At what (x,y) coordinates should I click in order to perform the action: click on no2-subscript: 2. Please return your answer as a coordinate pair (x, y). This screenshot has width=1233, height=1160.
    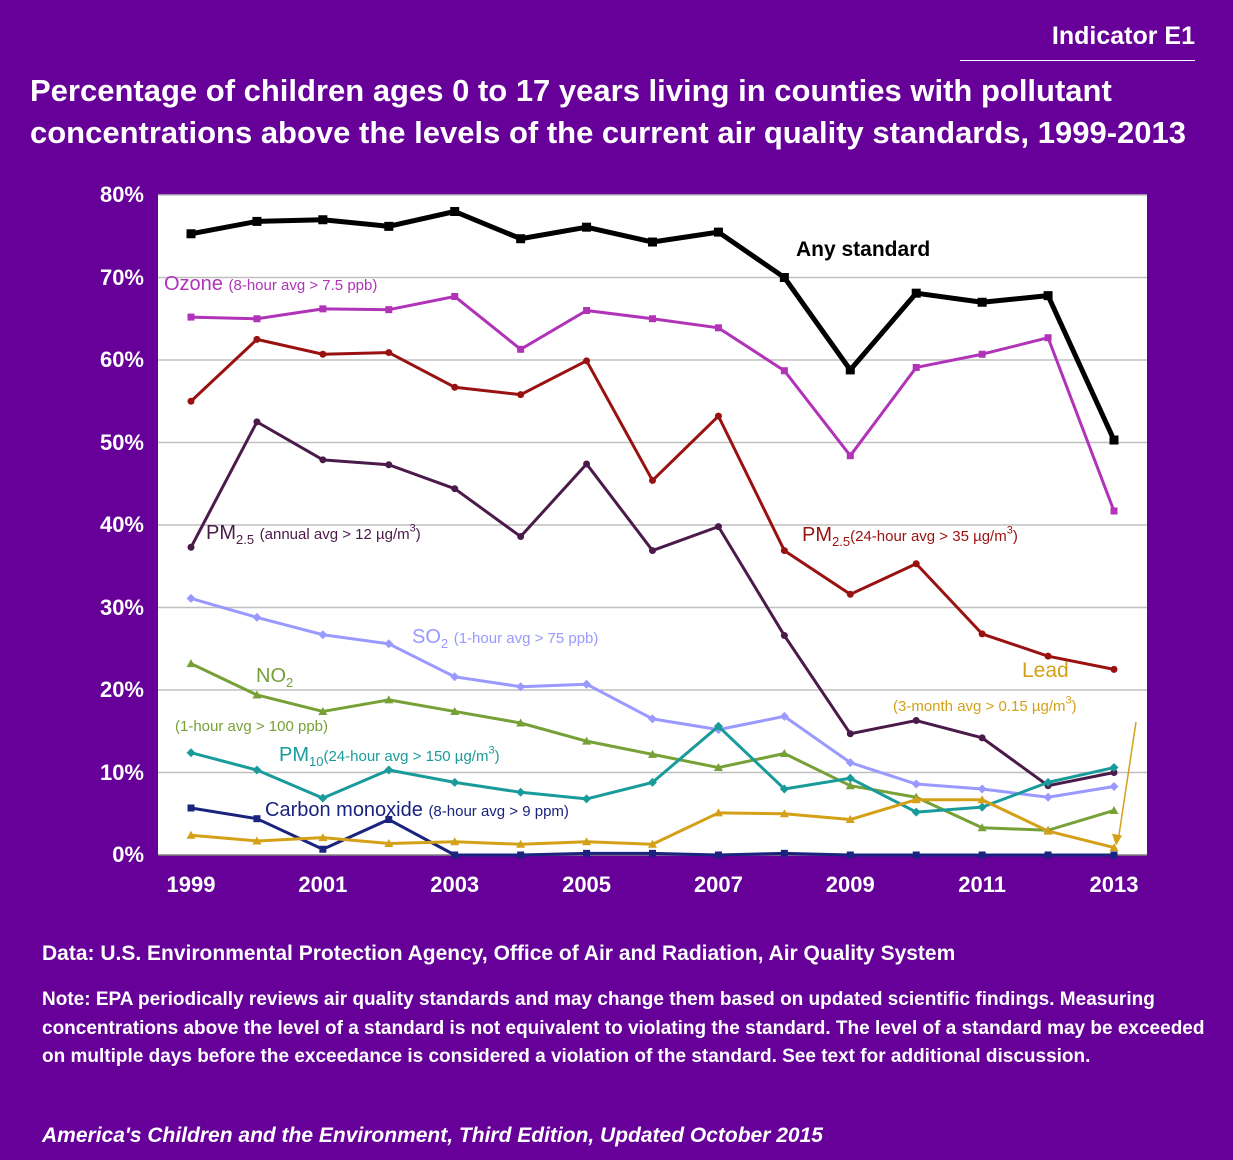
    Looking at the image, I should click on (290, 682).